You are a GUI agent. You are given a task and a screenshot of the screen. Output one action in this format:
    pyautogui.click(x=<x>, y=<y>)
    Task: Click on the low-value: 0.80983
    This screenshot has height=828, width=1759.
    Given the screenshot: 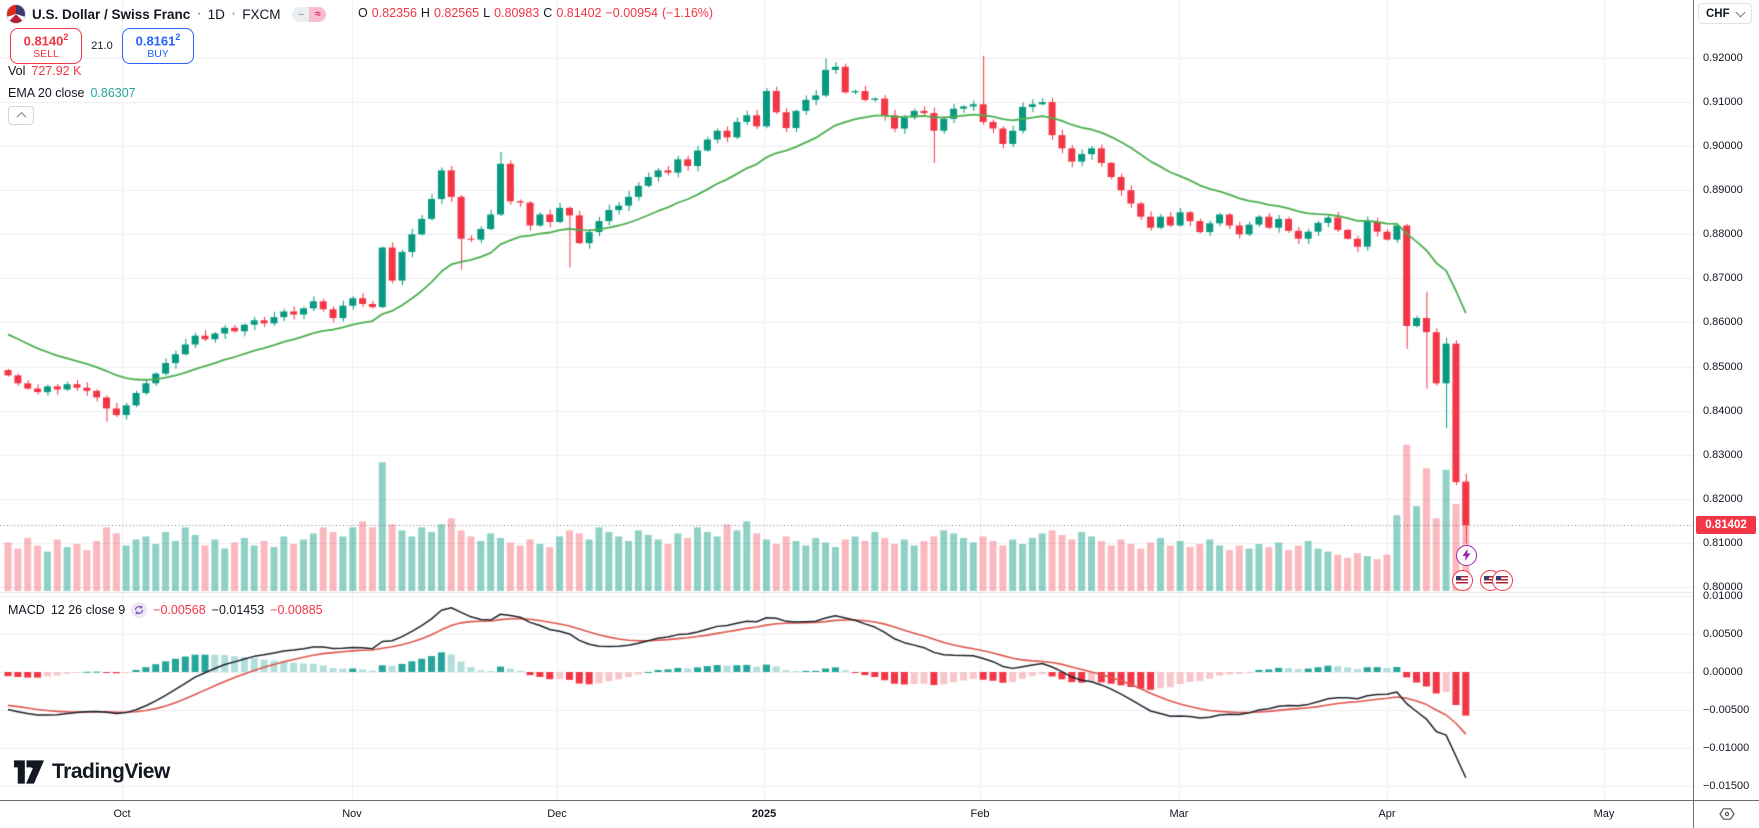 What is the action you would take?
    pyautogui.click(x=517, y=13)
    